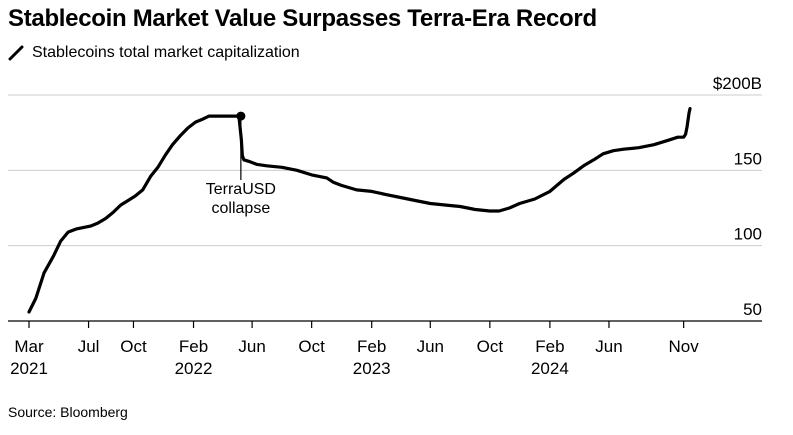  I want to click on legend-label: Stablecoins total market capitalization, so click(166, 52).